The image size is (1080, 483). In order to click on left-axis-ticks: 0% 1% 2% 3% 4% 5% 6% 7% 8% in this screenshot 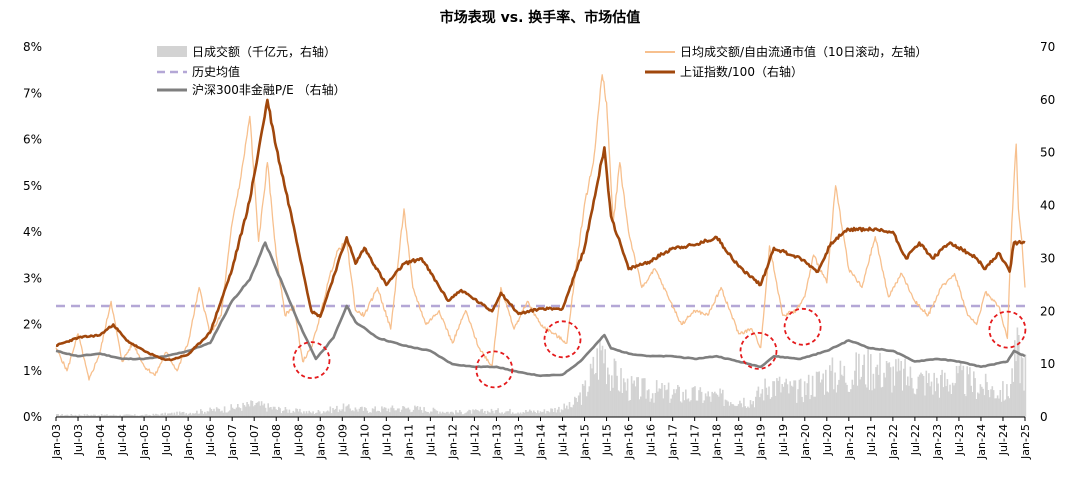, I will do `click(32, 232)`.